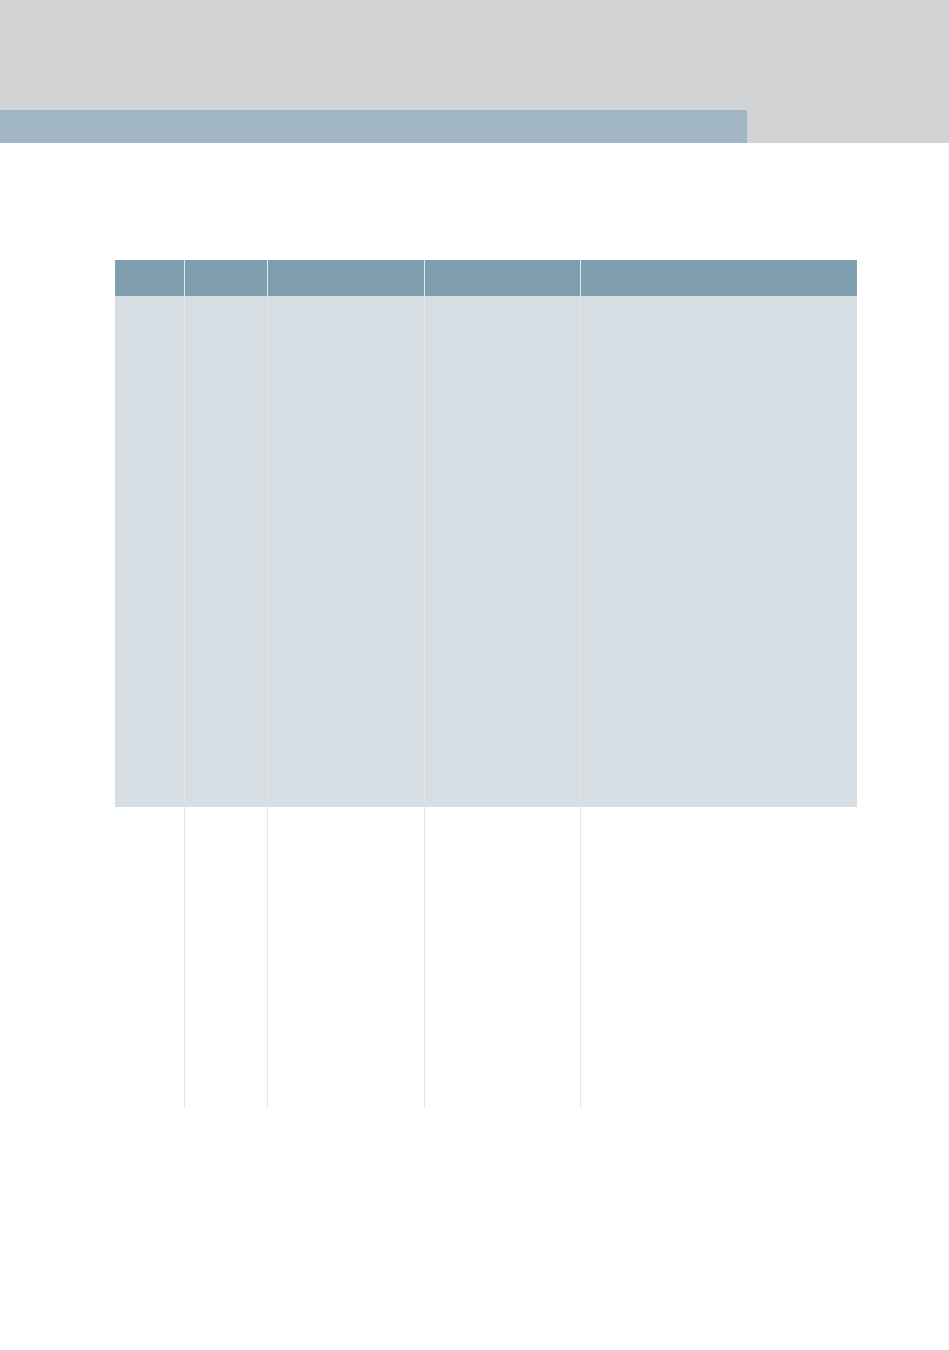 The width and height of the screenshot is (949, 1350). What do you see at coordinates (373, 126) in the screenshot?
I see `top-accent-bar` at bounding box center [373, 126].